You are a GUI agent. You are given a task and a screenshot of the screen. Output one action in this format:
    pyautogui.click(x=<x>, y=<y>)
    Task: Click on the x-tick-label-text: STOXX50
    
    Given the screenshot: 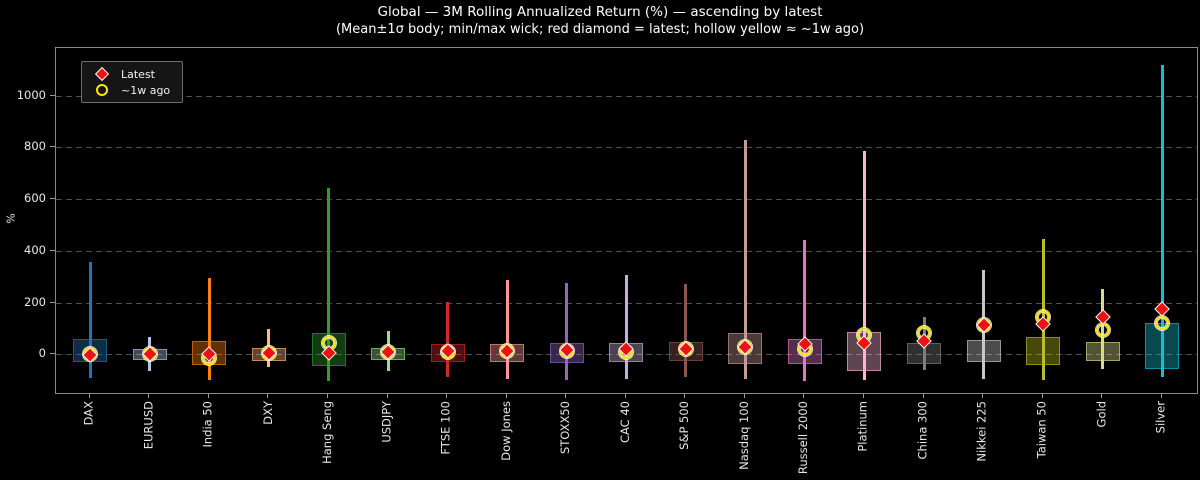 What is the action you would take?
    pyautogui.click(x=565, y=428)
    